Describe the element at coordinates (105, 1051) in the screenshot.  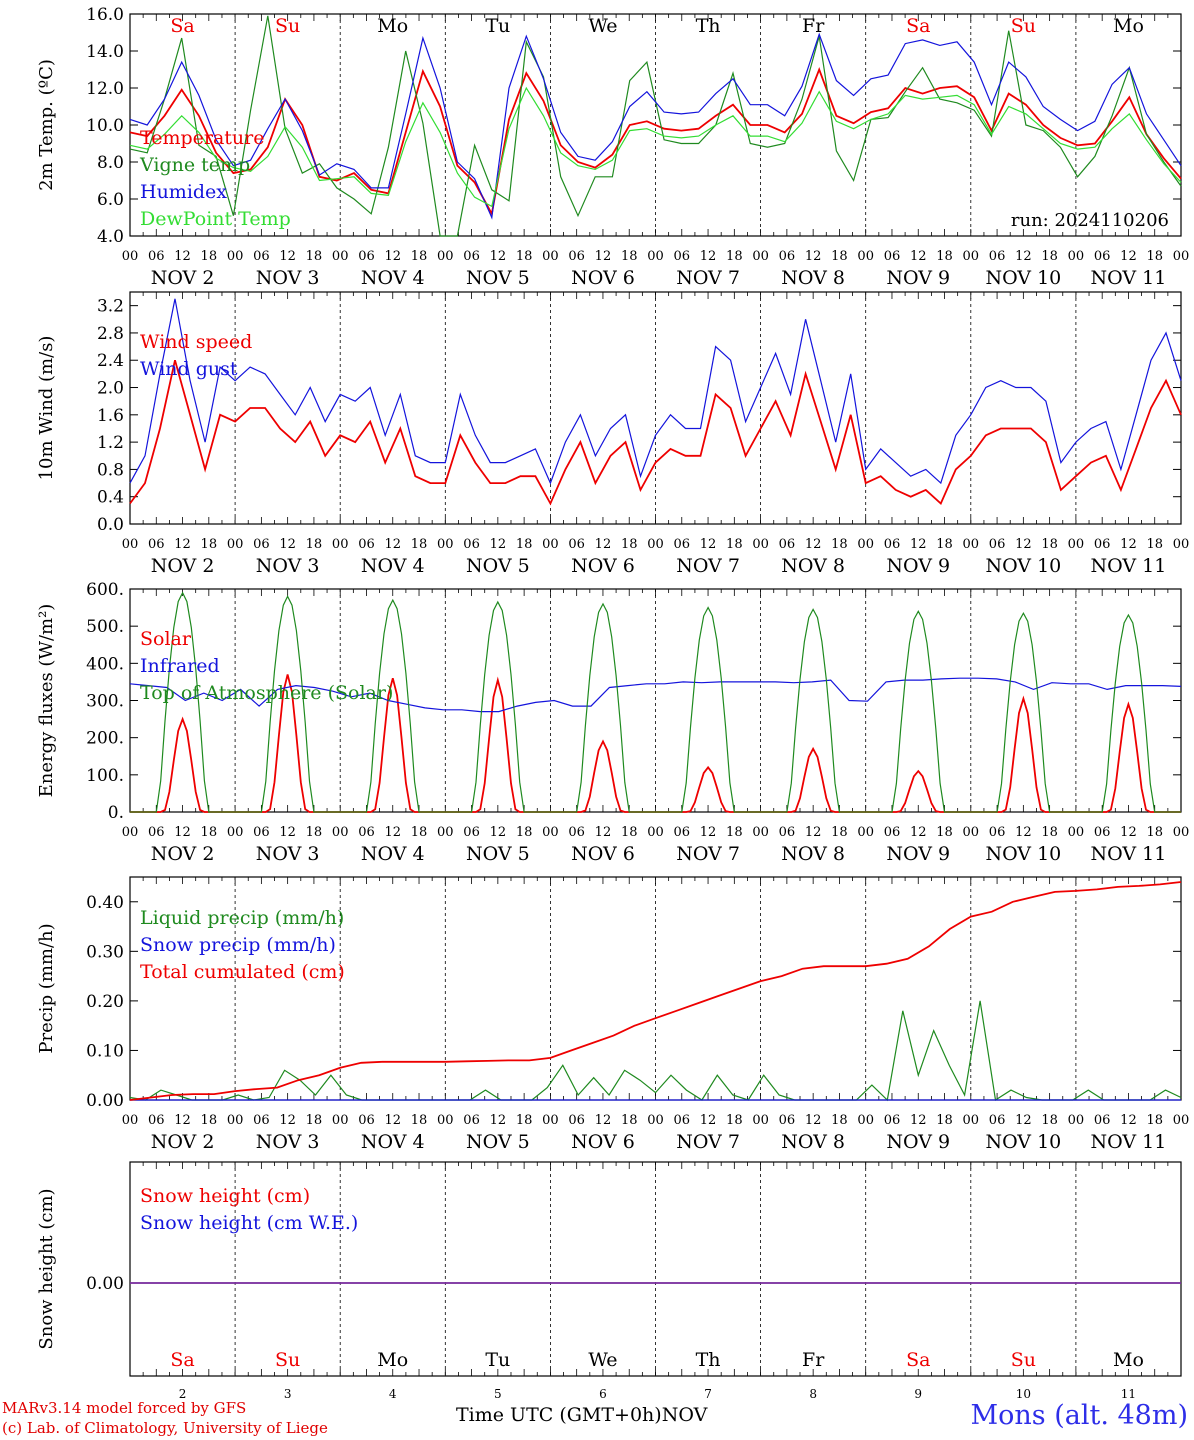
I see `y-tick-label: 0.10` at that location.